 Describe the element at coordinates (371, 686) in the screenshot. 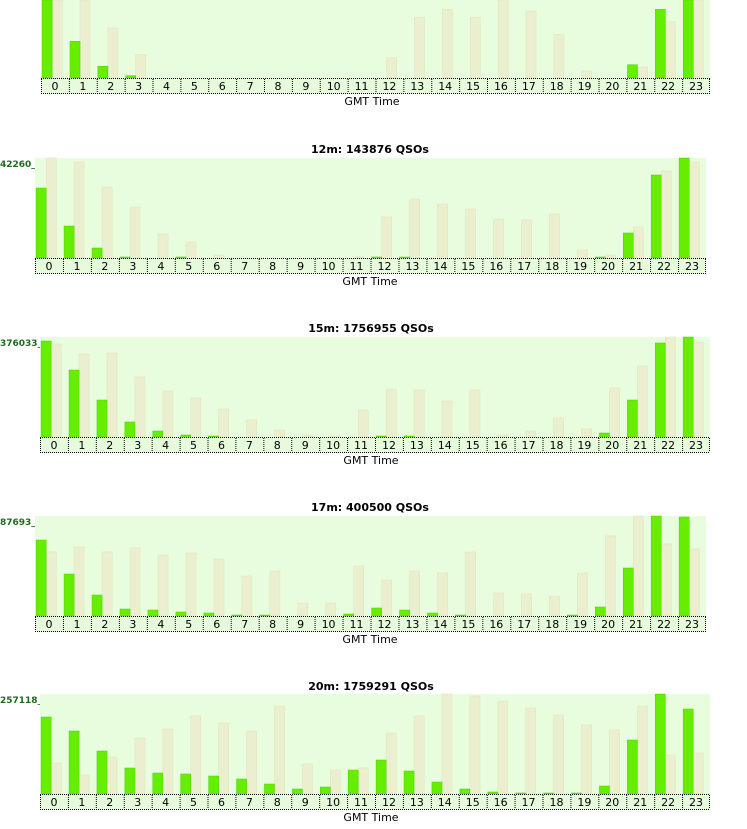

I see `chart-title: 20m: 1759291 QSOs` at that location.